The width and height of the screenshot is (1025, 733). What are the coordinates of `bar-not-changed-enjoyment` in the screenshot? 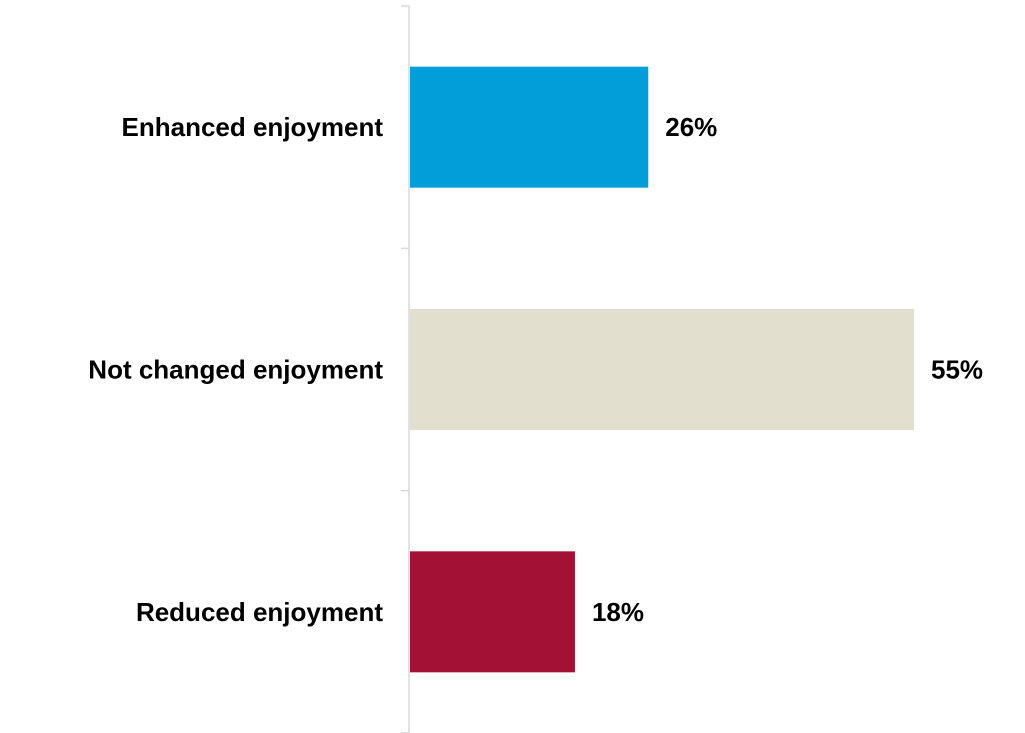 It's located at (662, 369).